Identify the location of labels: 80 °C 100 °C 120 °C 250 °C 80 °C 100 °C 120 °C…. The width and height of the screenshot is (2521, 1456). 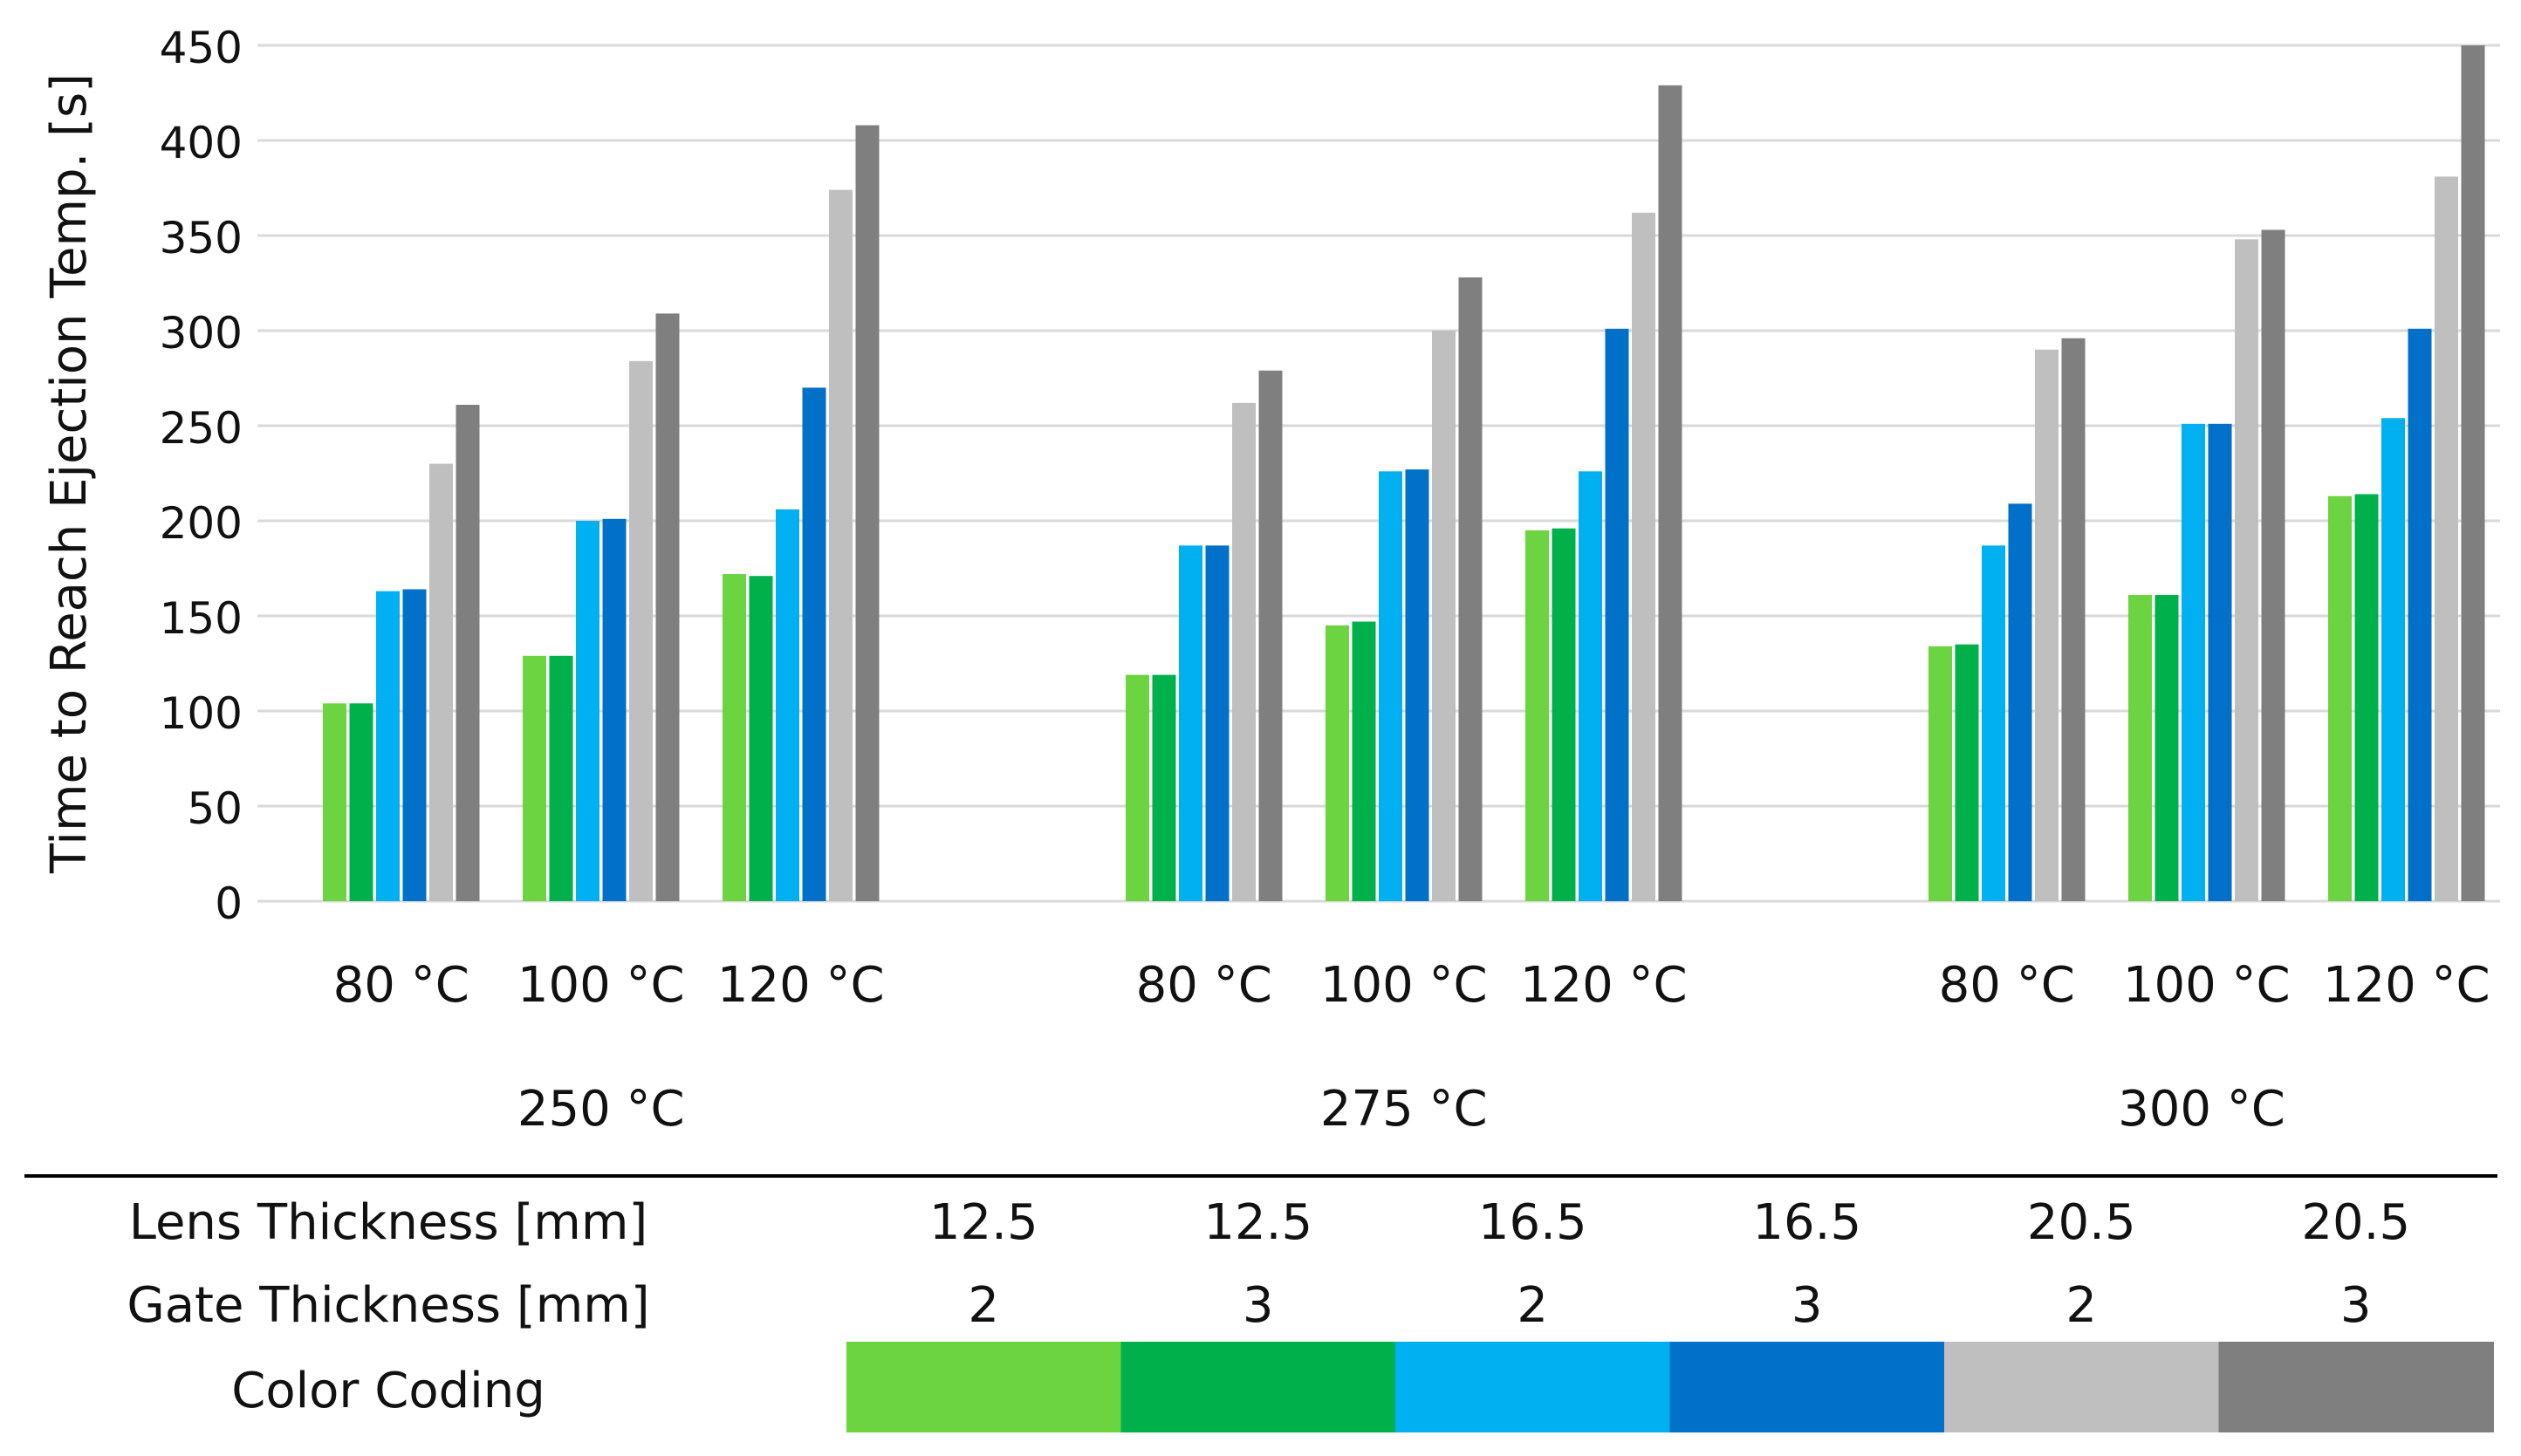
(1411, 1047).